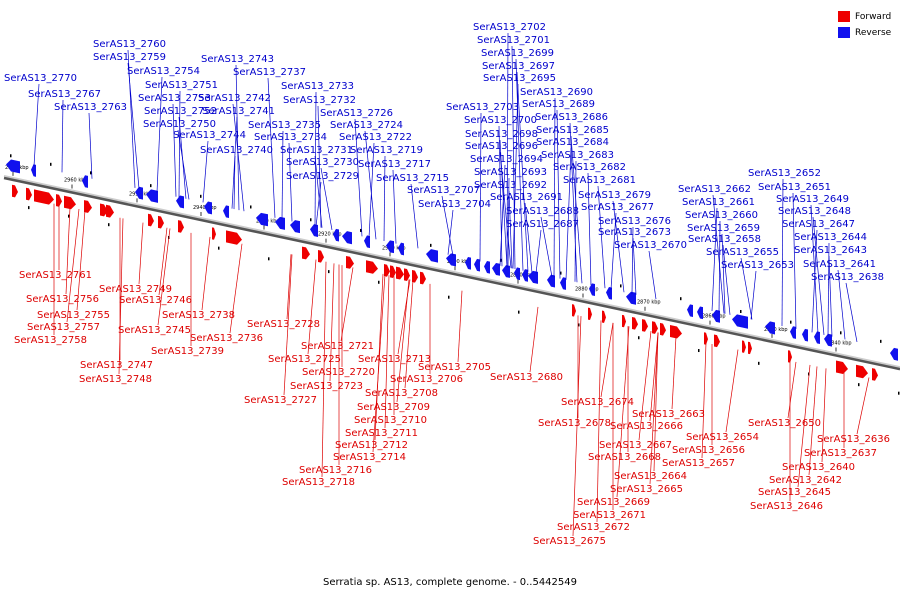 The width and height of the screenshot is (900, 600). I want to click on gene-label-reverse: SerAS13_2767, so click(64, 94).